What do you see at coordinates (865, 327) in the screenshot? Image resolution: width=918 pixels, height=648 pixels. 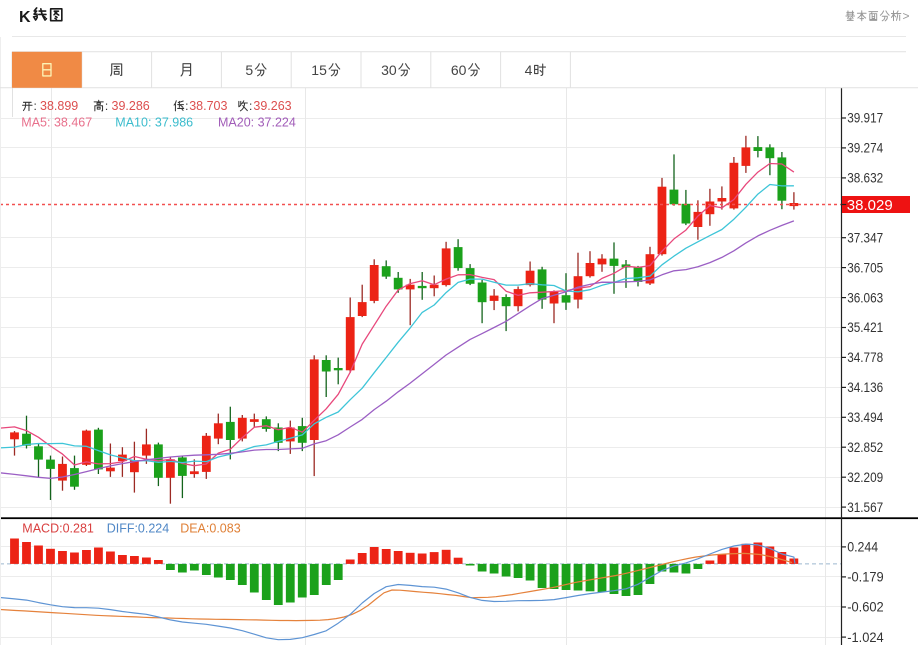 I see `svg-text: 35.421` at bounding box center [865, 327].